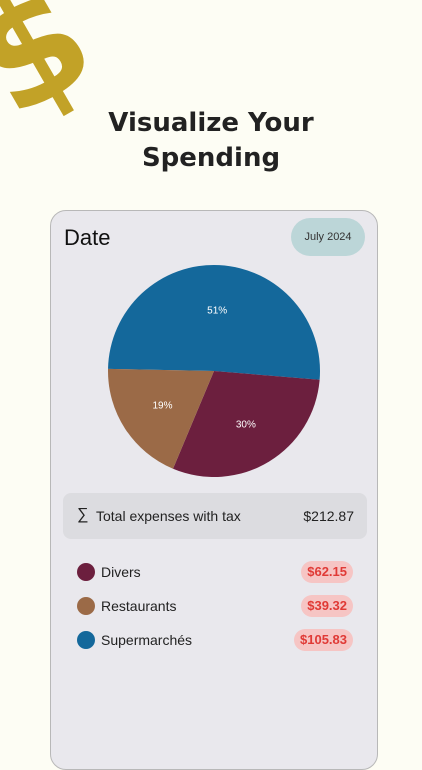 The height and width of the screenshot is (770, 422). I want to click on pie-label: 30%, so click(246, 425).